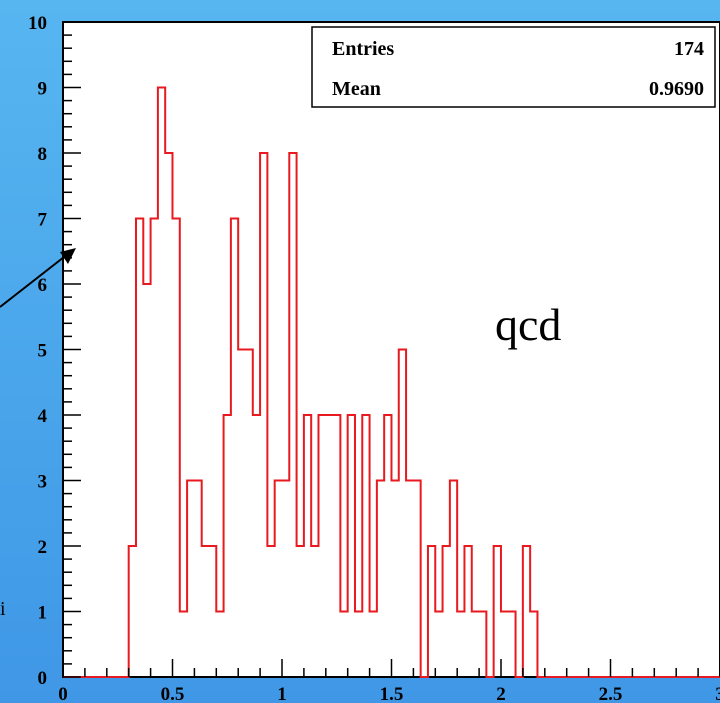  I want to click on stats-box: Entries 174 Mean 0.9690, so click(513, 67).